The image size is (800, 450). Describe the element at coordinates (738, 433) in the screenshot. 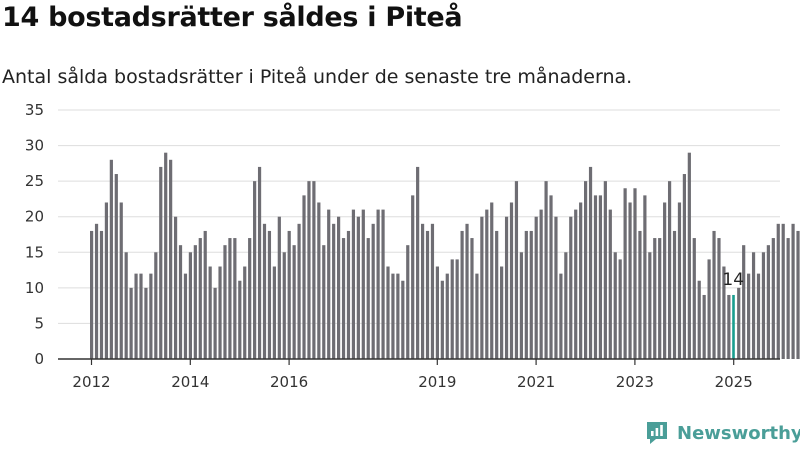

I see `brand-name: Newsworthy` at that location.